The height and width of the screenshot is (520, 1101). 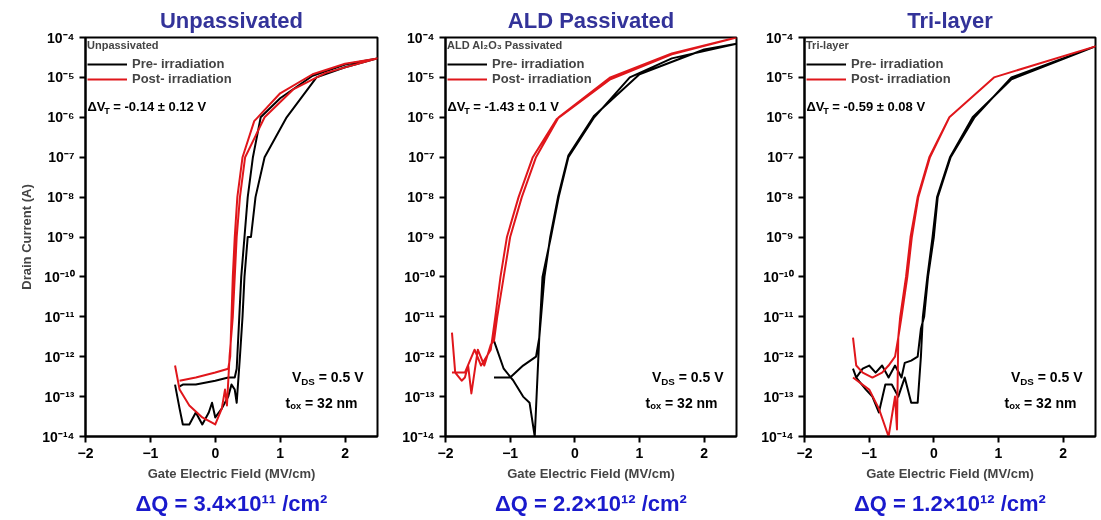 What do you see at coordinates (505, 45) in the screenshot?
I see `legend-title: ALD Al₂O₃ Passivated` at bounding box center [505, 45].